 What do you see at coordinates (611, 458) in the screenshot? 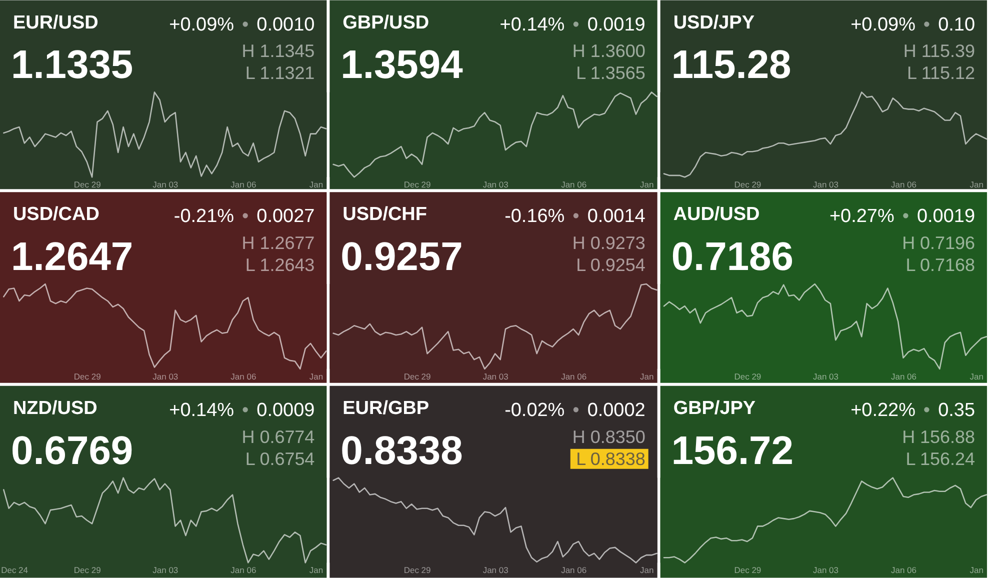
I see `text: L 0.8338` at bounding box center [611, 458].